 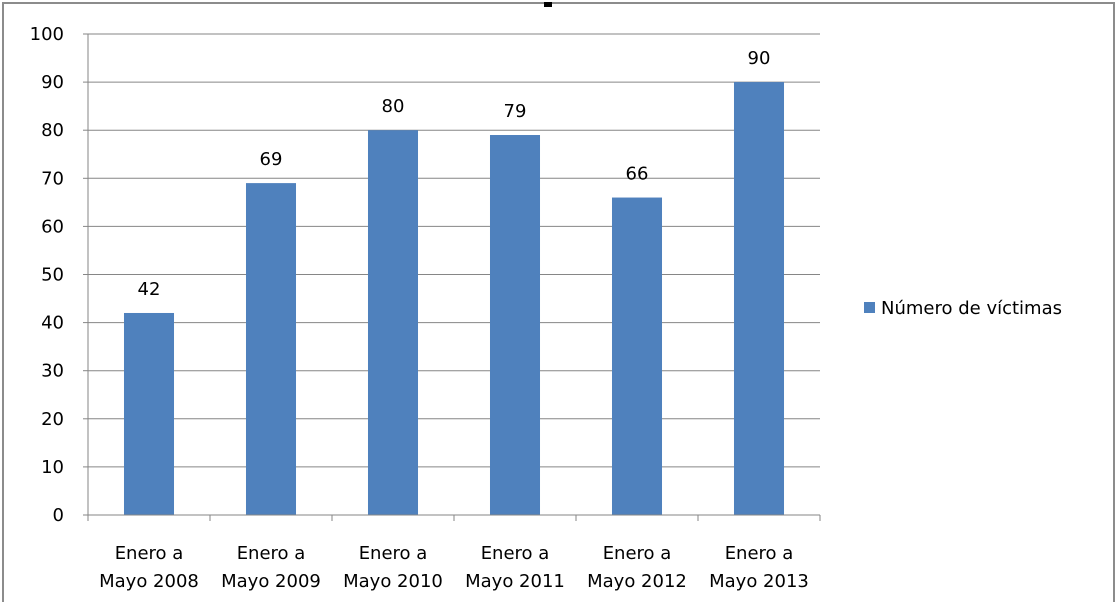 What do you see at coordinates (971, 308) in the screenshot?
I see `legend-label: Número de víctimas` at bounding box center [971, 308].